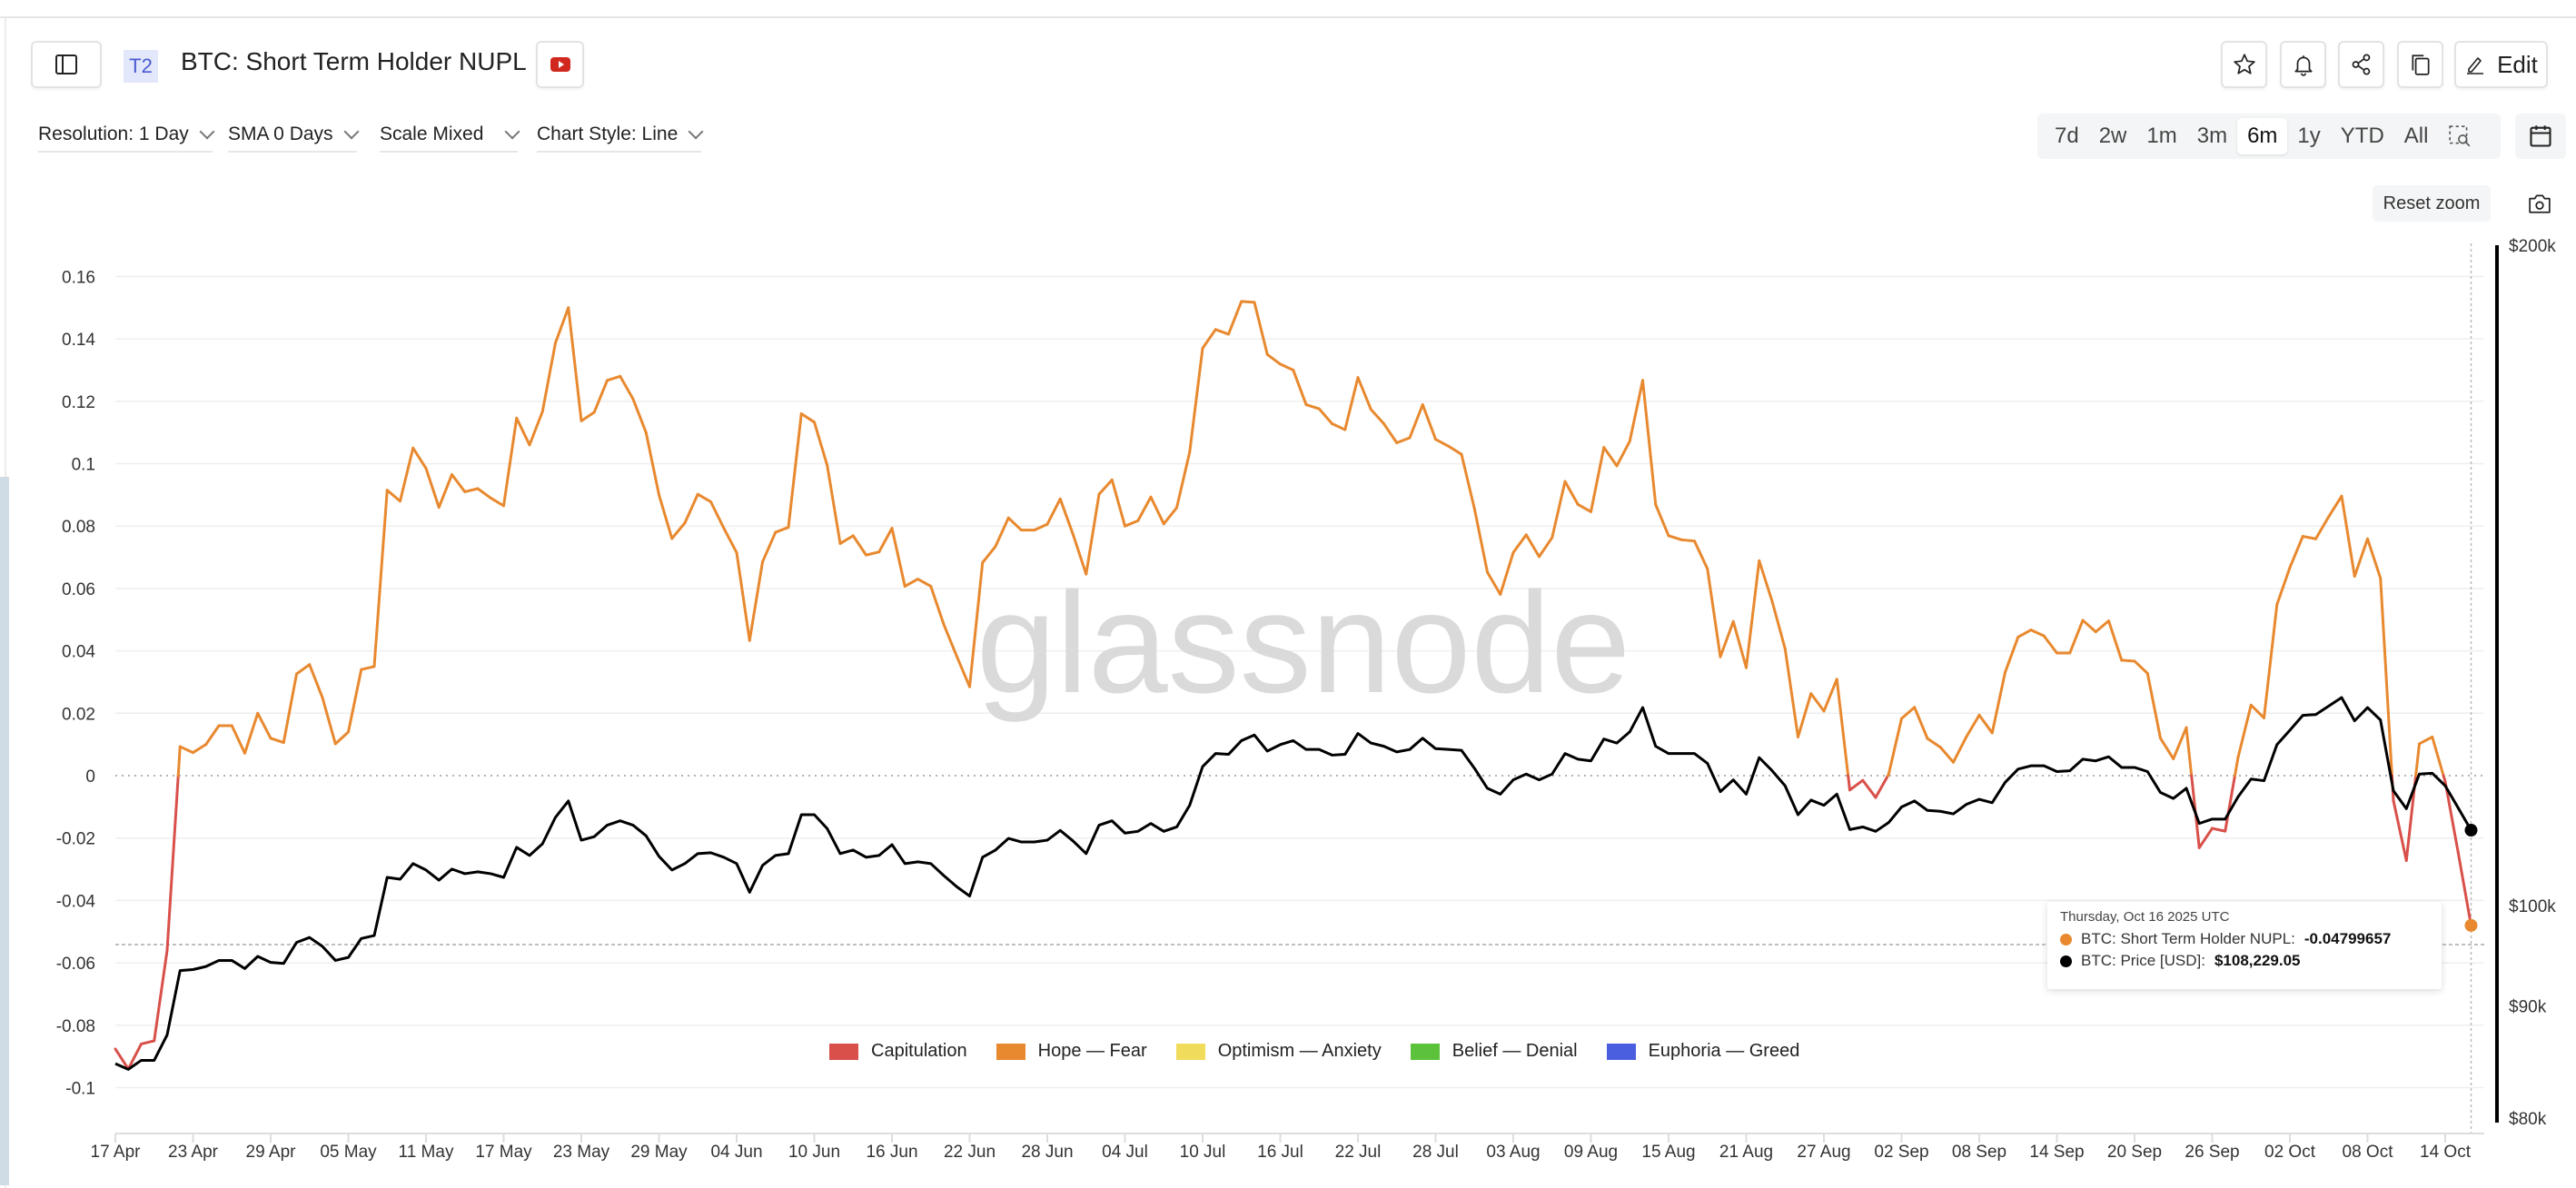 This screenshot has height=1188, width=2576. Describe the element at coordinates (75, 839) in the screenshot. I see `y-tick-label: -0.02` at that location.